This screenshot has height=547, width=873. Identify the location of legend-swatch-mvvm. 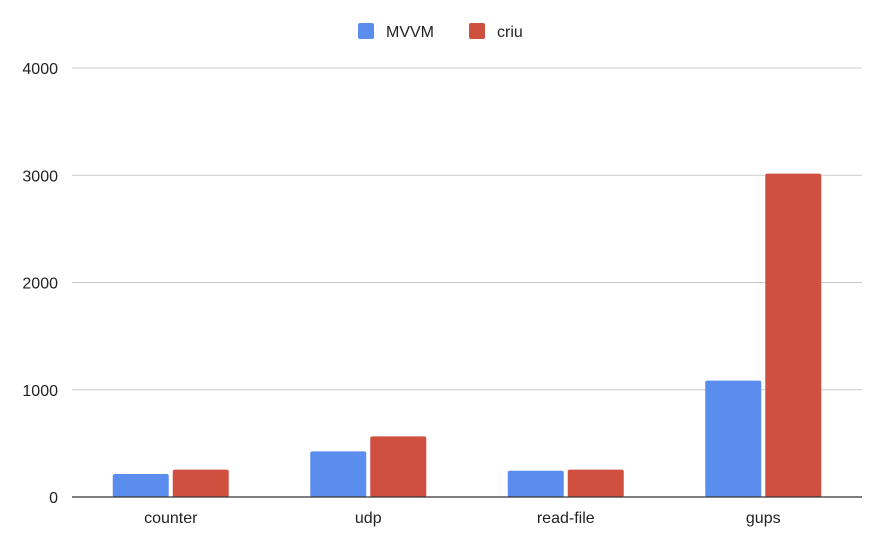
(366, 31).